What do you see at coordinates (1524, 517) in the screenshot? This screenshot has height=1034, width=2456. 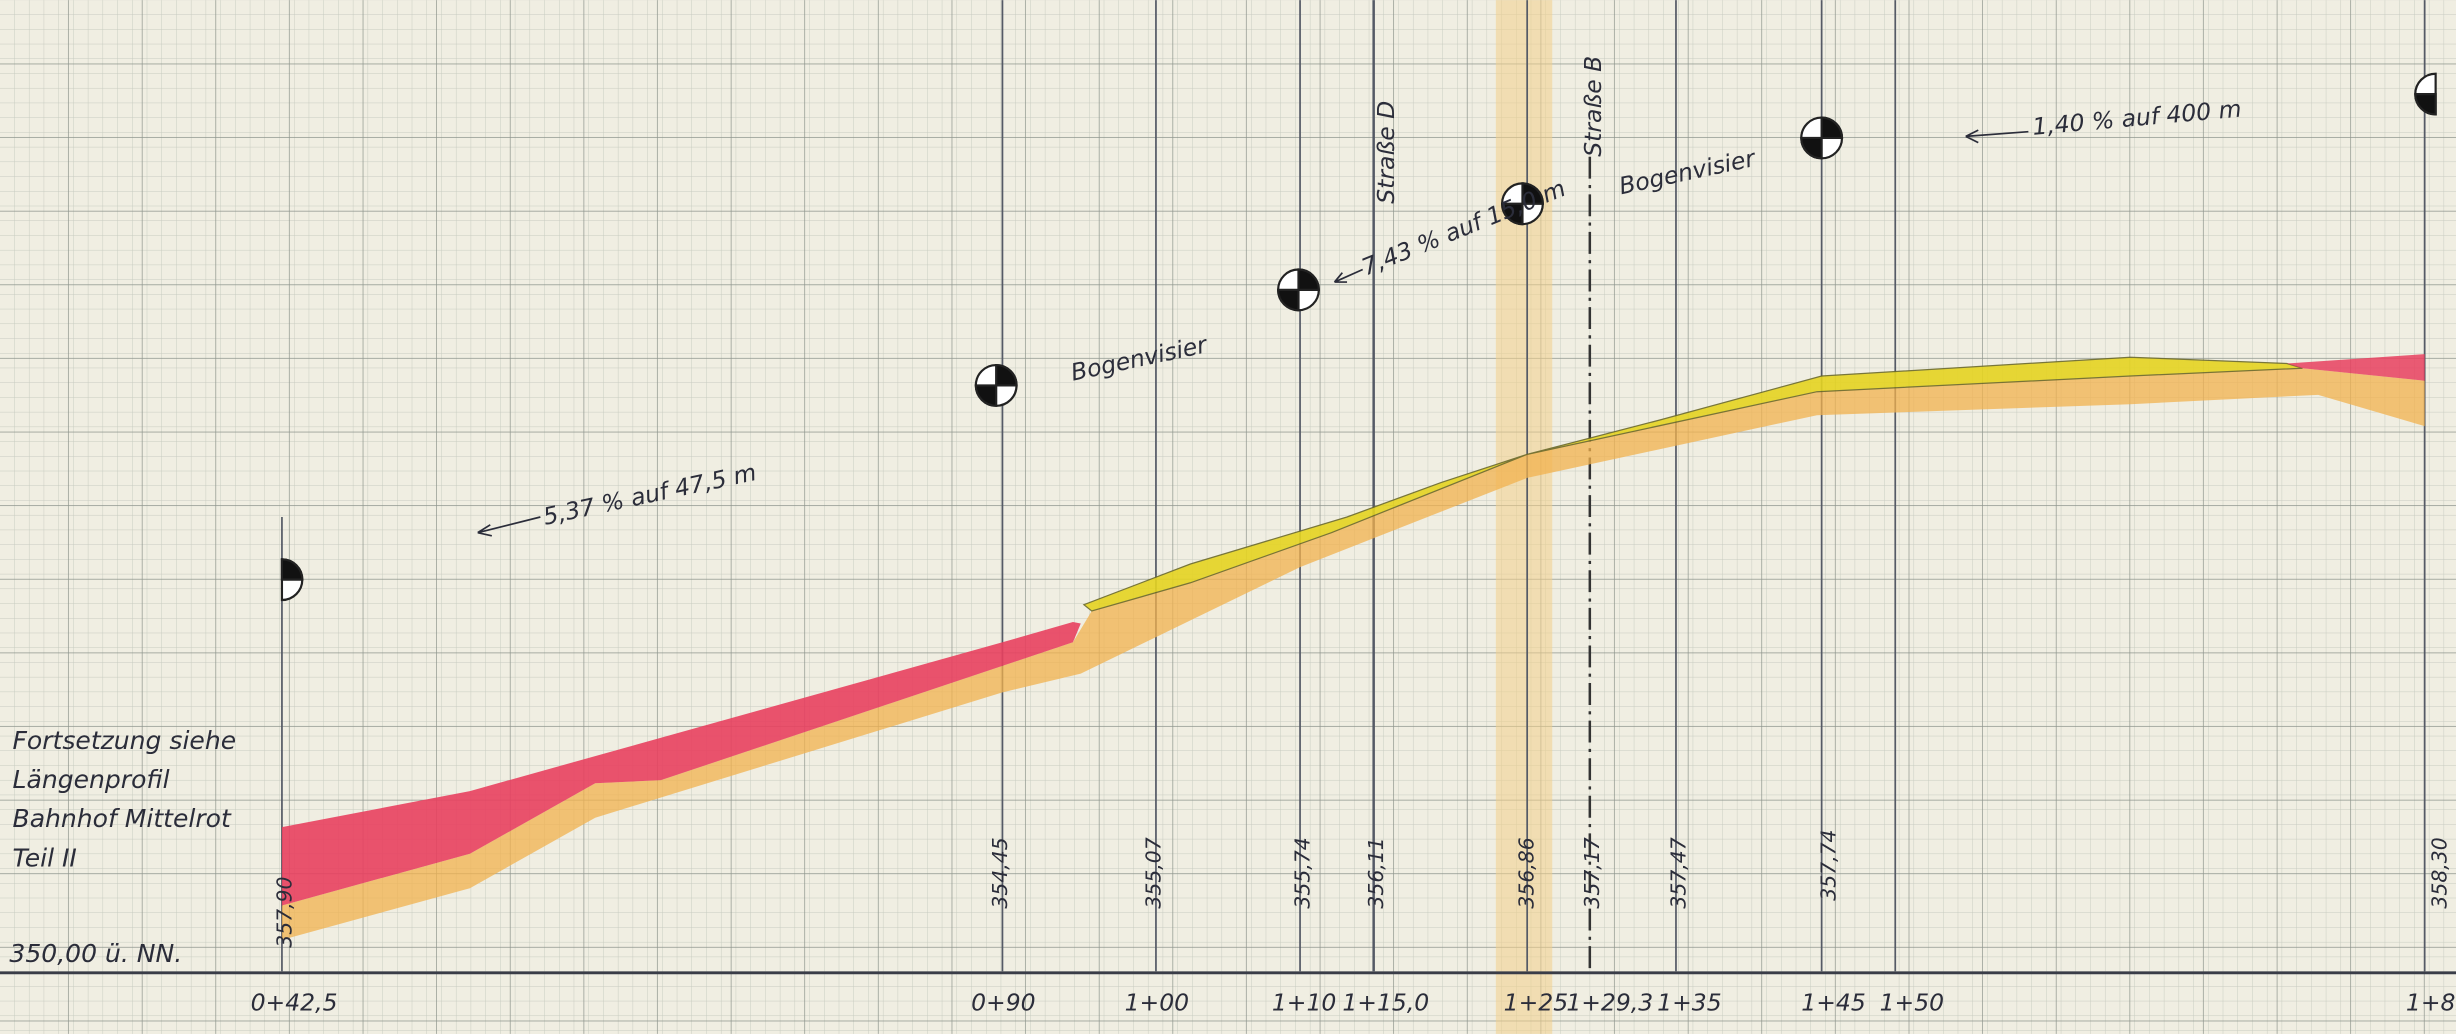 I see `street-band` at bounding box center [1524, 517].